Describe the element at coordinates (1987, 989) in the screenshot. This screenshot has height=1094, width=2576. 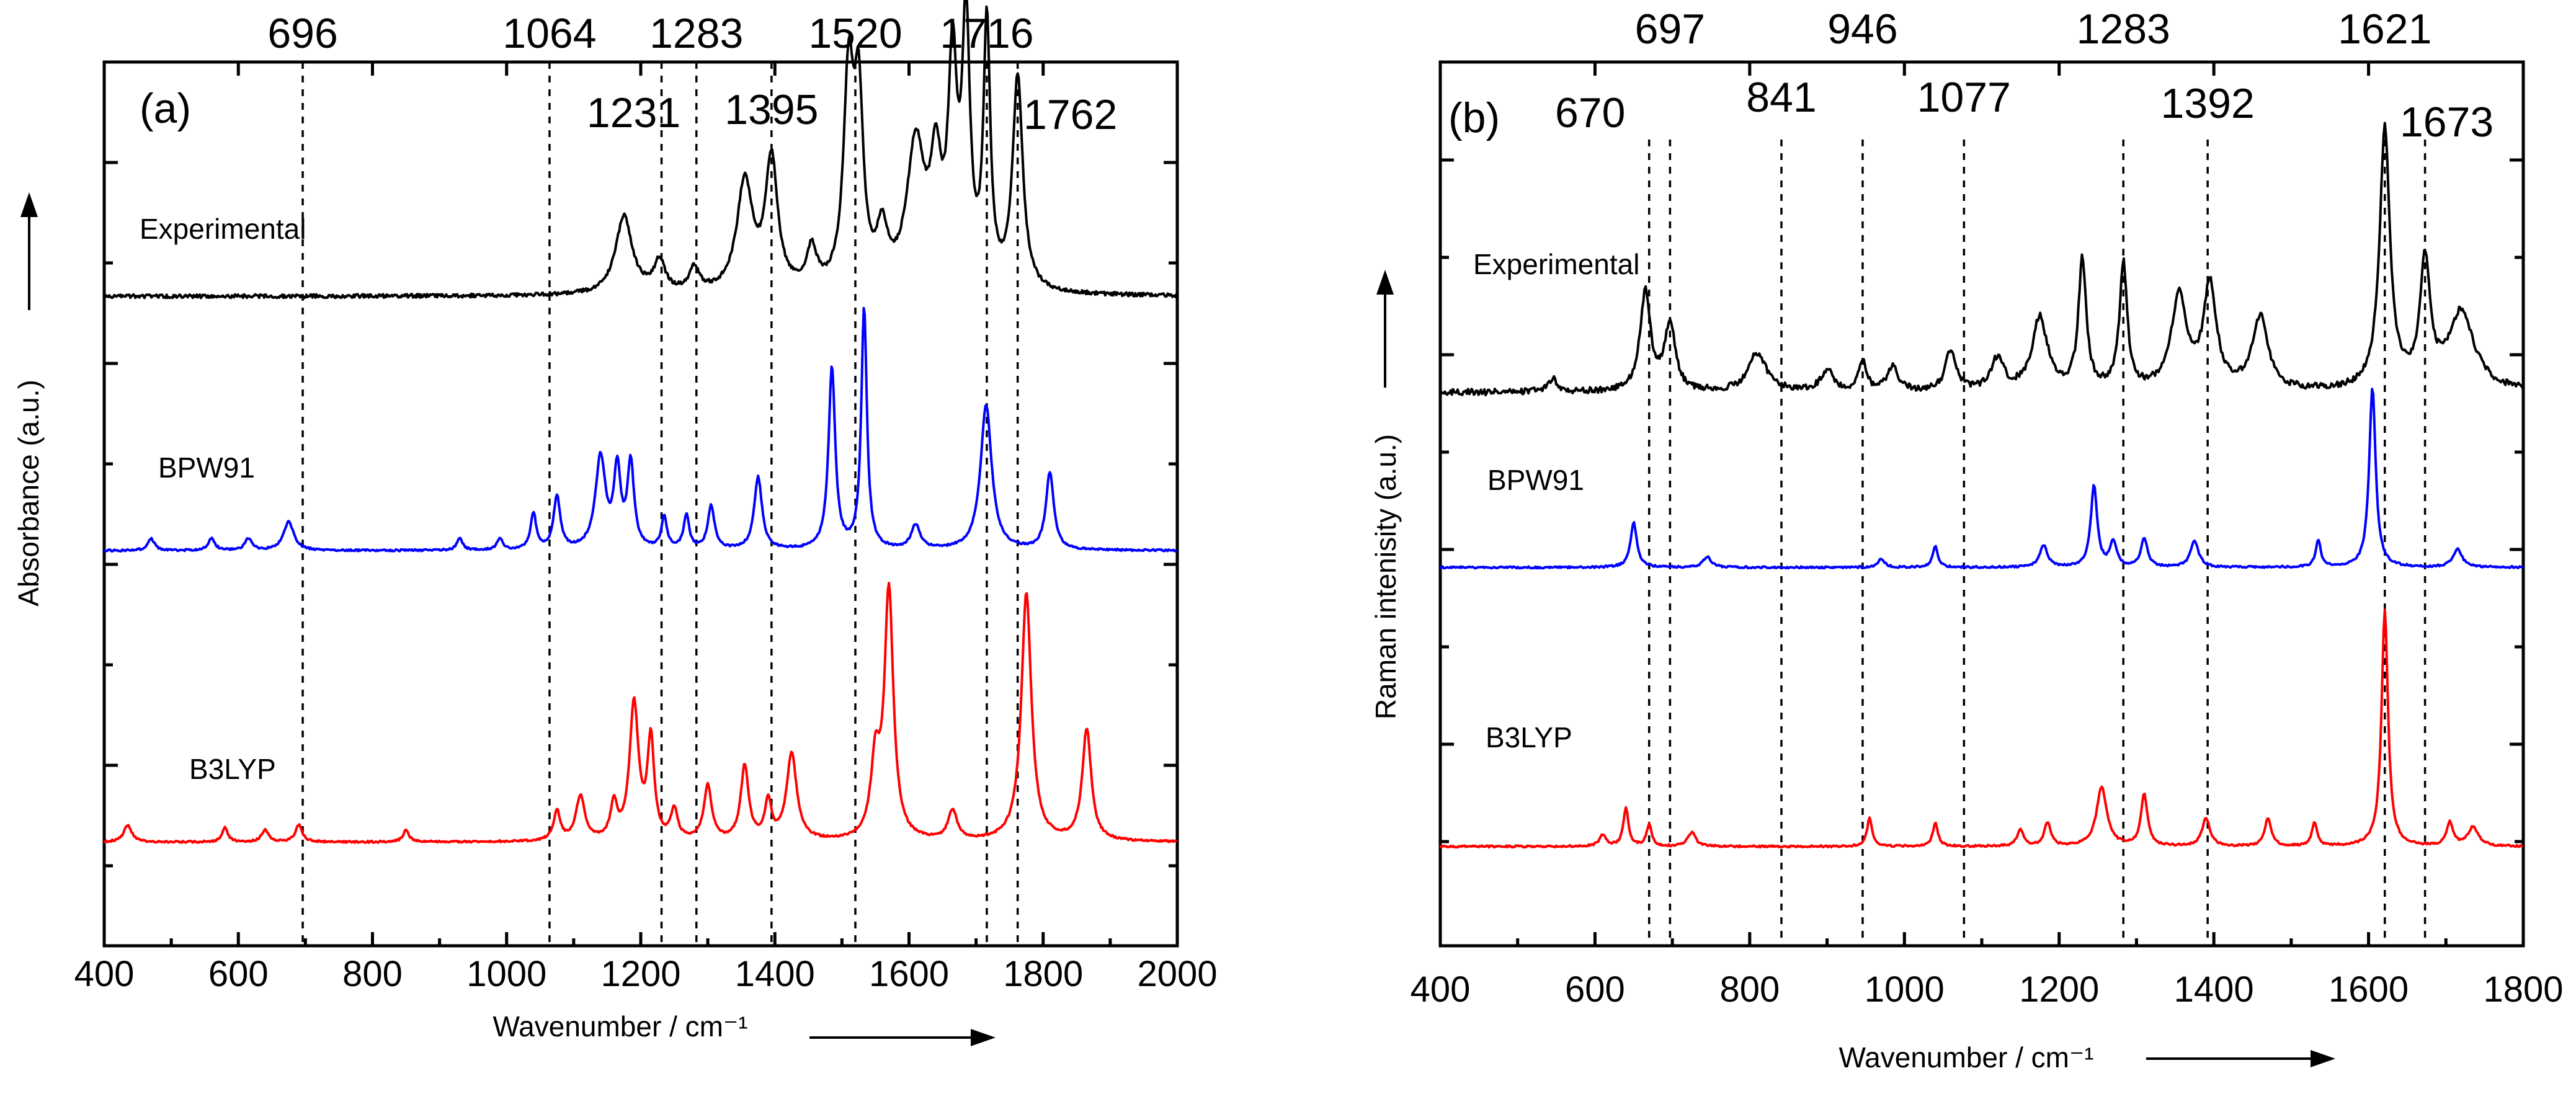
I see `panel-b-tick-labels: 400 600 800 1000 1200 1400 1600 1800` at that location.